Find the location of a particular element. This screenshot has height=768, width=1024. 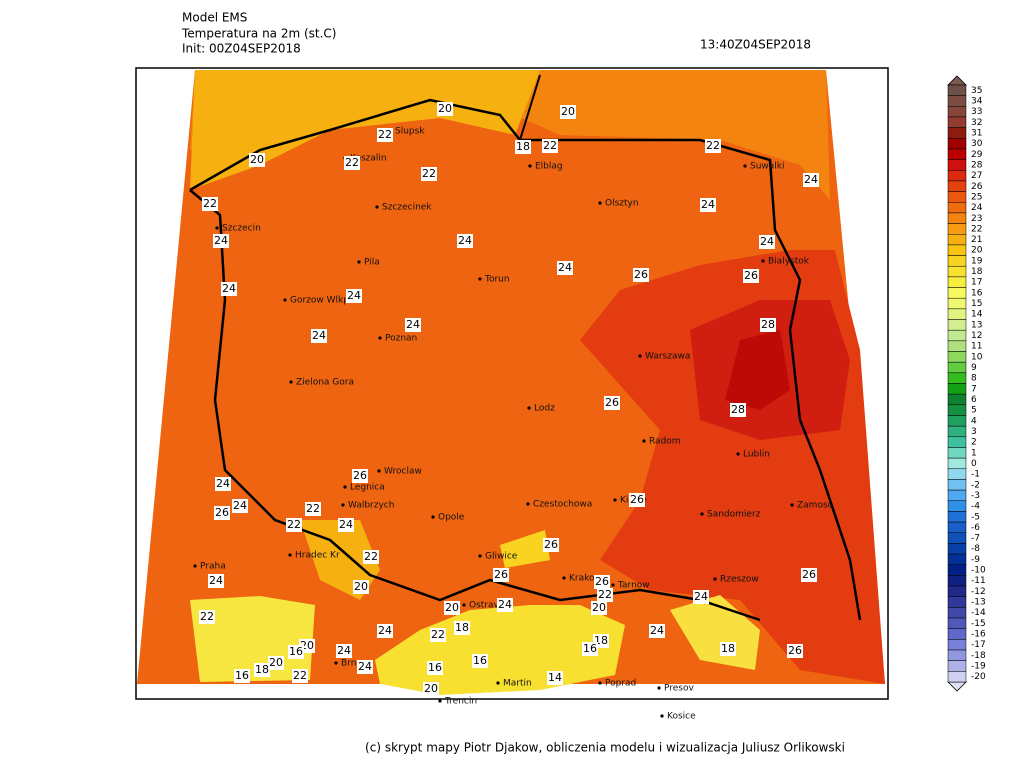

colorbar-label: 7 is located at coordinates (974, 389).